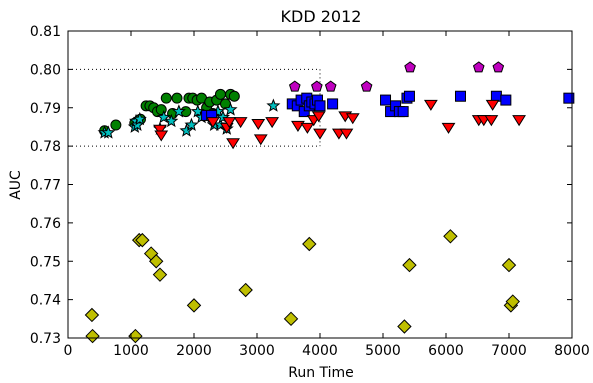  Describe the element at coordinates (16, 185) in the screenshot. I see `y-axis-title: AUC` at that location.